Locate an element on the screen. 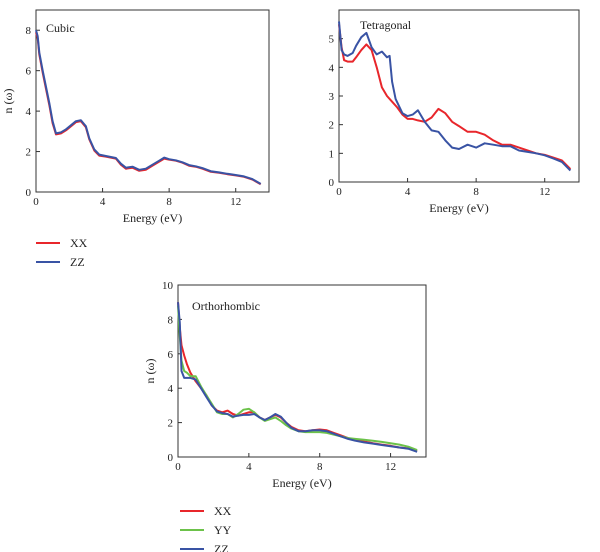 Image resolution: width=600 pixels, height=552 pixels. panel-title: Orthorhombic is located at coordinates (226, 306).